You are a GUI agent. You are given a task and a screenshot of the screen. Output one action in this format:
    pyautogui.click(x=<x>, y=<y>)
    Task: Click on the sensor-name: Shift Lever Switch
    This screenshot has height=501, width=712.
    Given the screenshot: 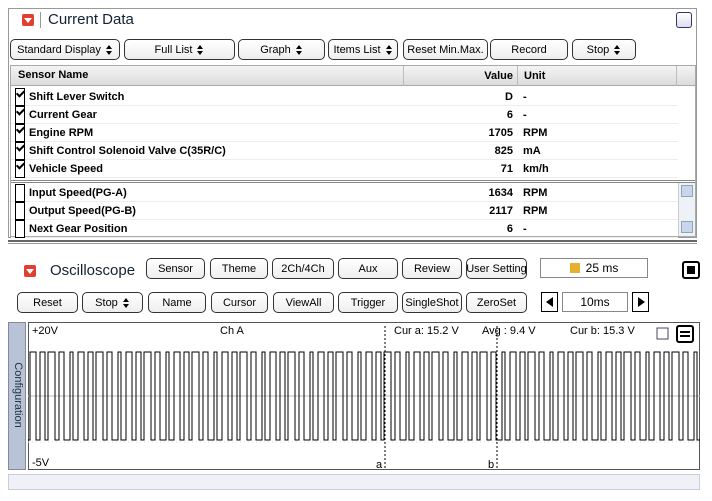 What is the action you would take?
    pyautogui.click(x=77, y=97)
    